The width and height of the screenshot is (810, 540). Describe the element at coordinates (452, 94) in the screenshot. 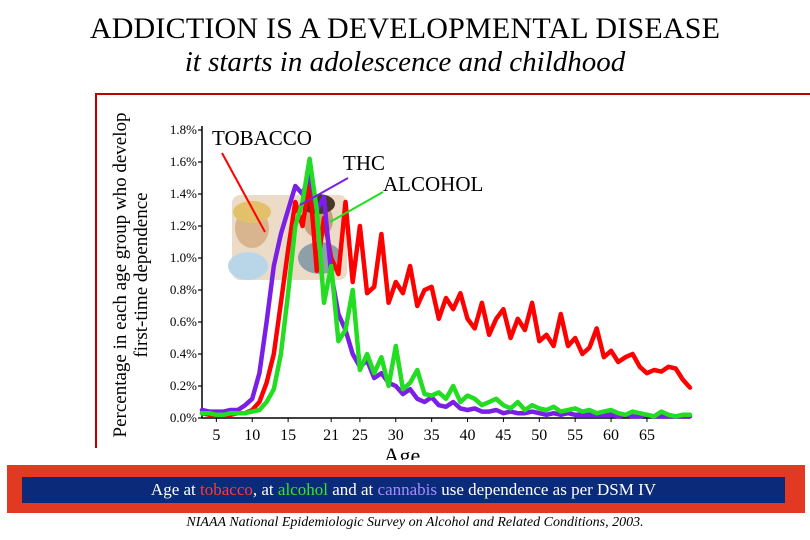

I see `title-divider` at that location.